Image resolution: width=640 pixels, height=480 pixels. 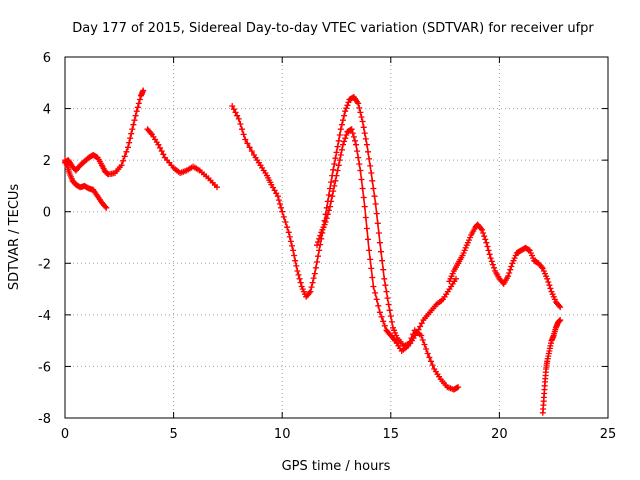 I want to click on x-tick-label: 0, so click(x=65, y=434).